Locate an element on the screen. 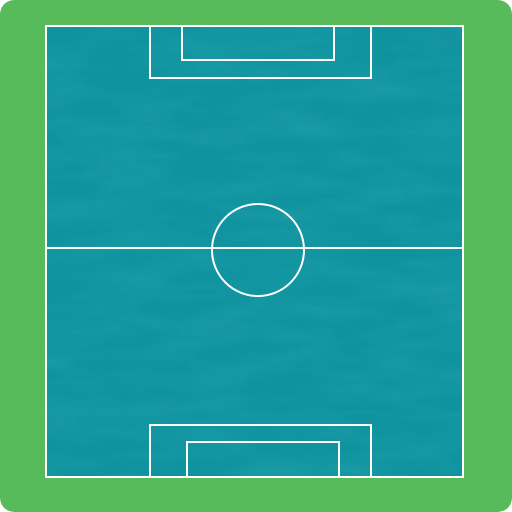 Image resolution: width=512 pixels, height=512 pixels. top-penalty-box is located at coordinates (260, 52).